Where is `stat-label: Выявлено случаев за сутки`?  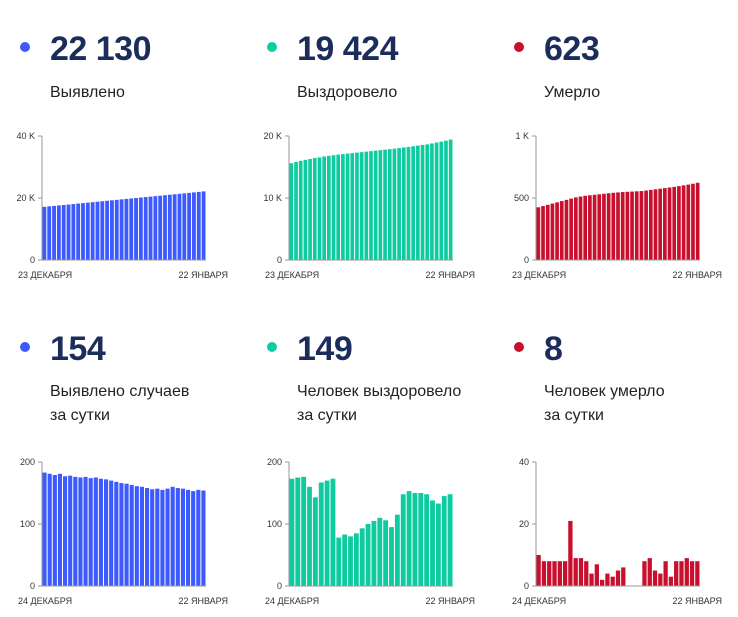
stat-label: Выявлено случаев за сутки is located at coordinates (120, 403).